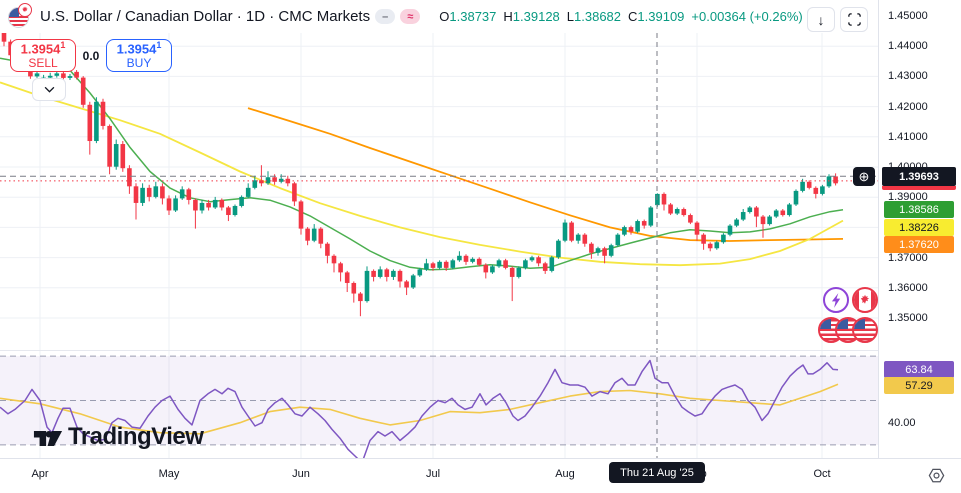 Image resolution: width=961 pixels, height=493 pixels. Describe the element at coordinates (385, 16) in the screenshot. I see `market-status-minus-icon: –` at that location.